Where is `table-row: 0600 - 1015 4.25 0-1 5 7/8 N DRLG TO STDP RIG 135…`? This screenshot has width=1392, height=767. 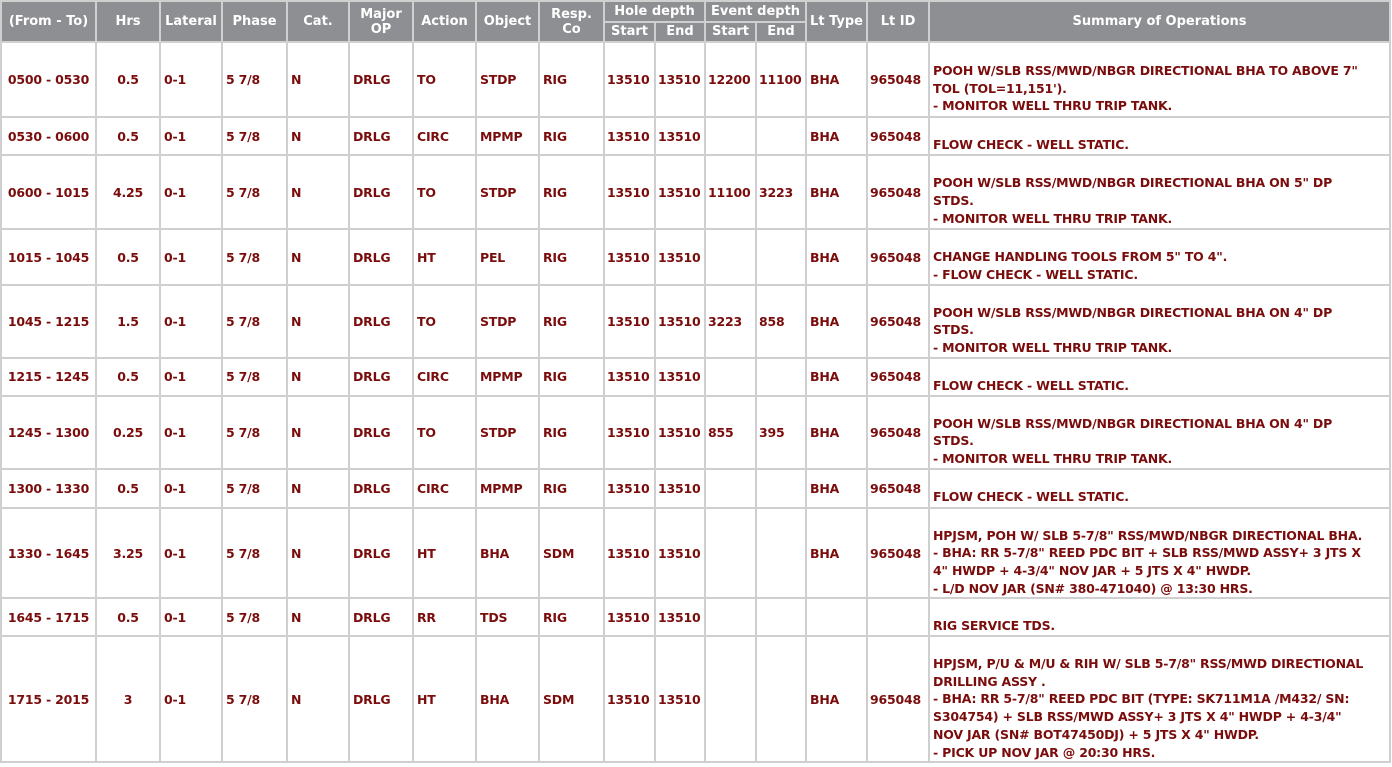
table-row: 0600 - 1015 4.25 0-1 5 7/8 N DRLG TO STDP RIG 135… is located at coordinates (696, 192).